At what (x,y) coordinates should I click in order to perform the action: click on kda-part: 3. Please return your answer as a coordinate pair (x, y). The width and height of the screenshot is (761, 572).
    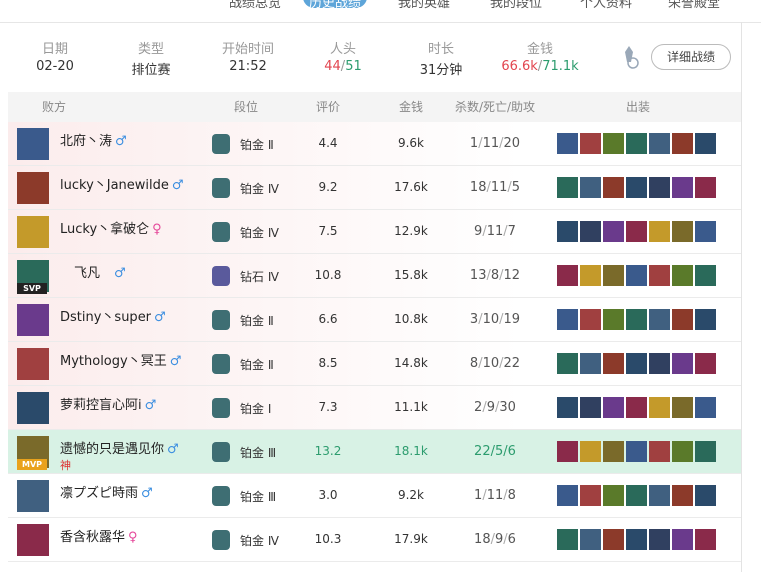
    Looking at the image, I should click on (474, 319).